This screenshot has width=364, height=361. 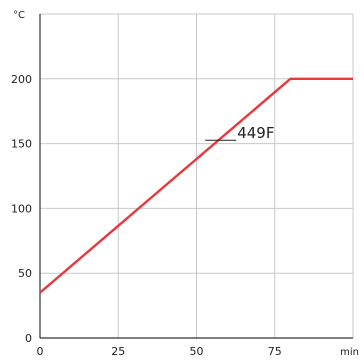 What do you see at coordinates (159, 351) in the screenshot?
I see `x-tick-labels: 0 25 50 75` at bounding box center [159, 351].